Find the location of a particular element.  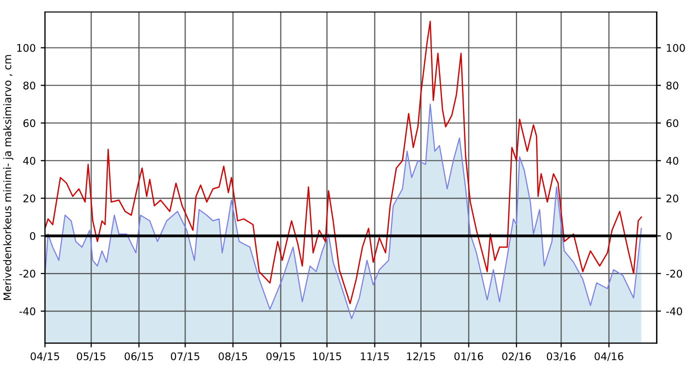

x-tick-label: 02/16 is located at coordinates (516, 357).